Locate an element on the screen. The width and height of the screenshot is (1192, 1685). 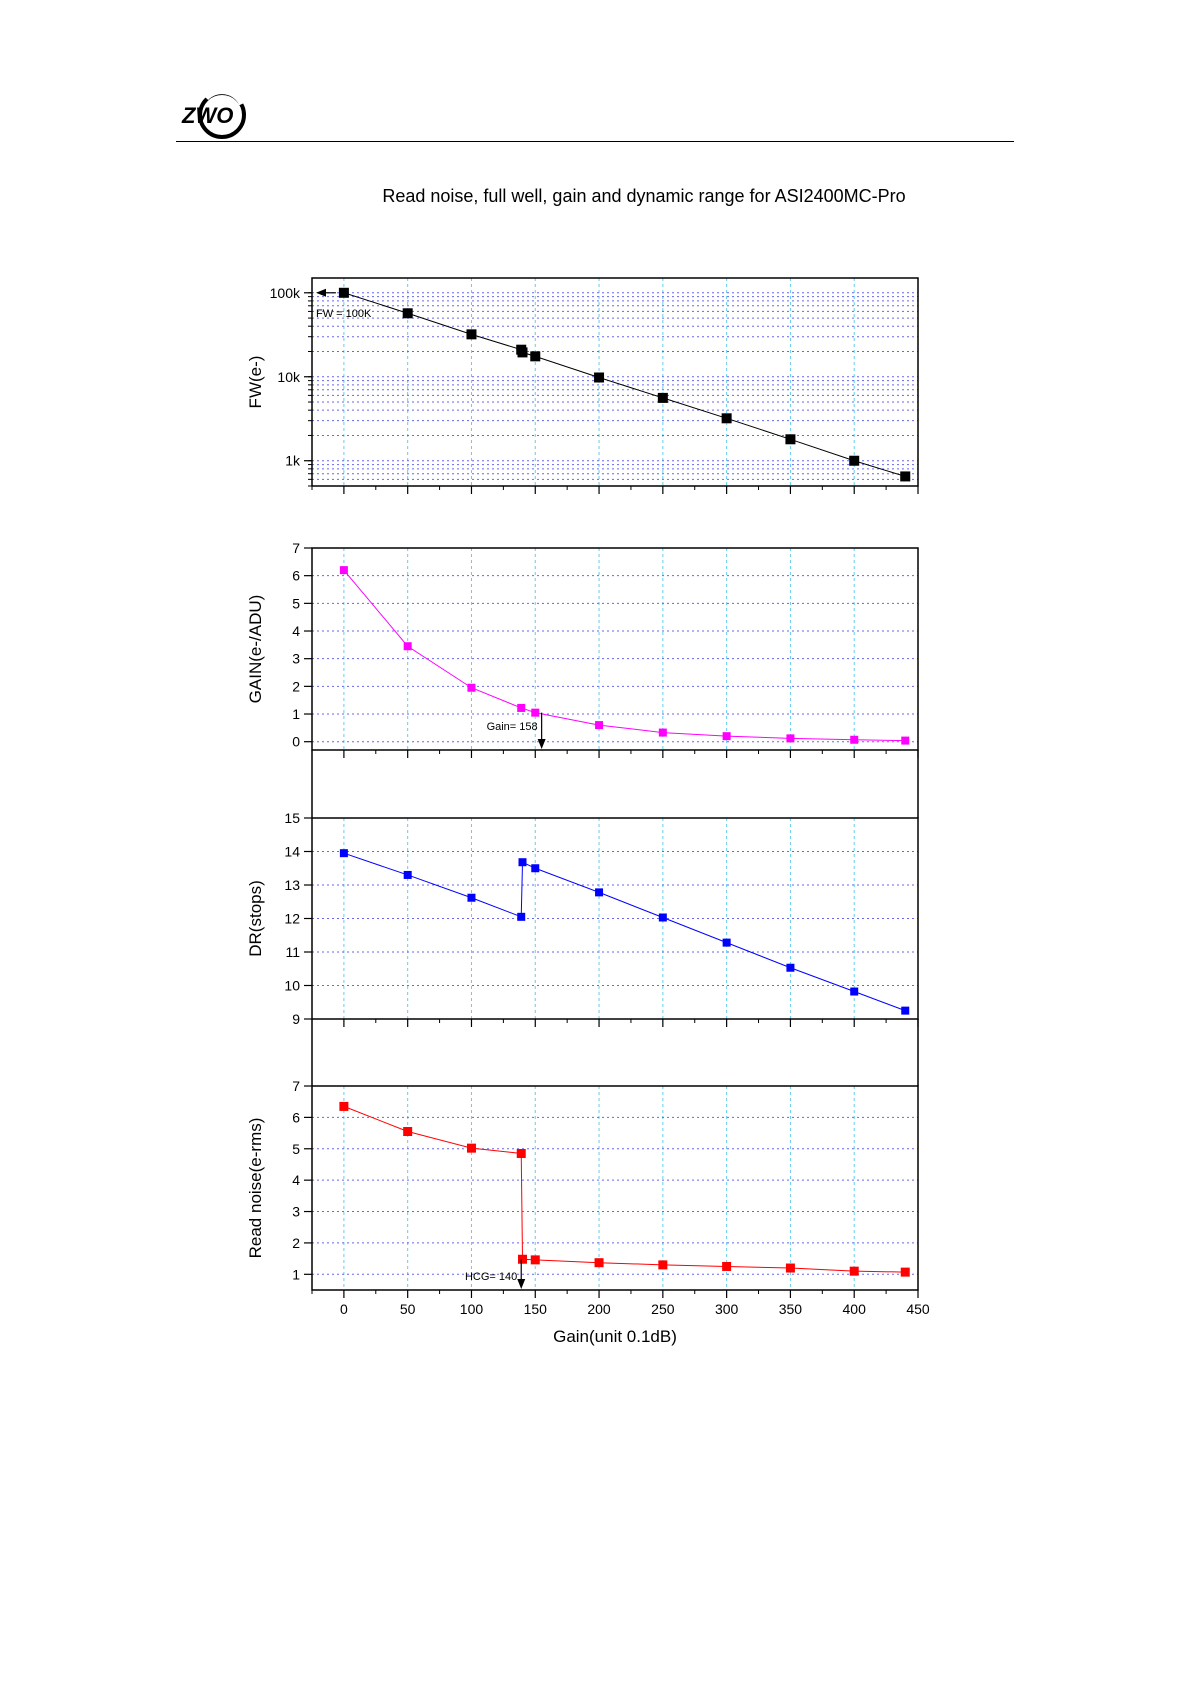
y-tick-label: 10 is located at coordinates (292, 986).